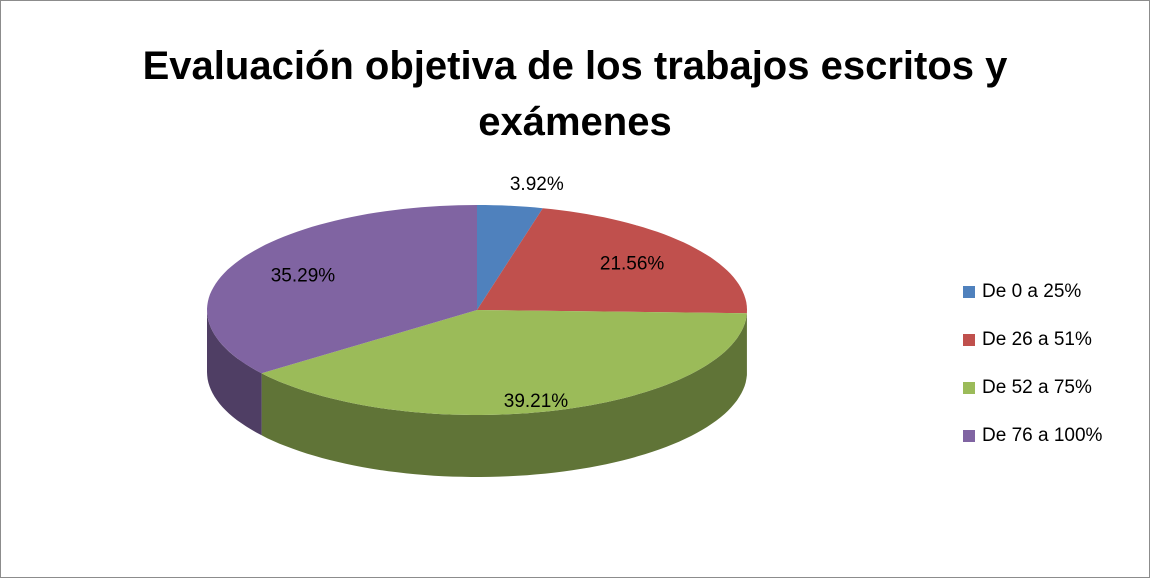 Image resolution: width=1150 pixels, height=578 pixels. Describe the element at coordinates (1037, 339) in the screenshot. I see `legend-label: De 26 a 51%` at that location.